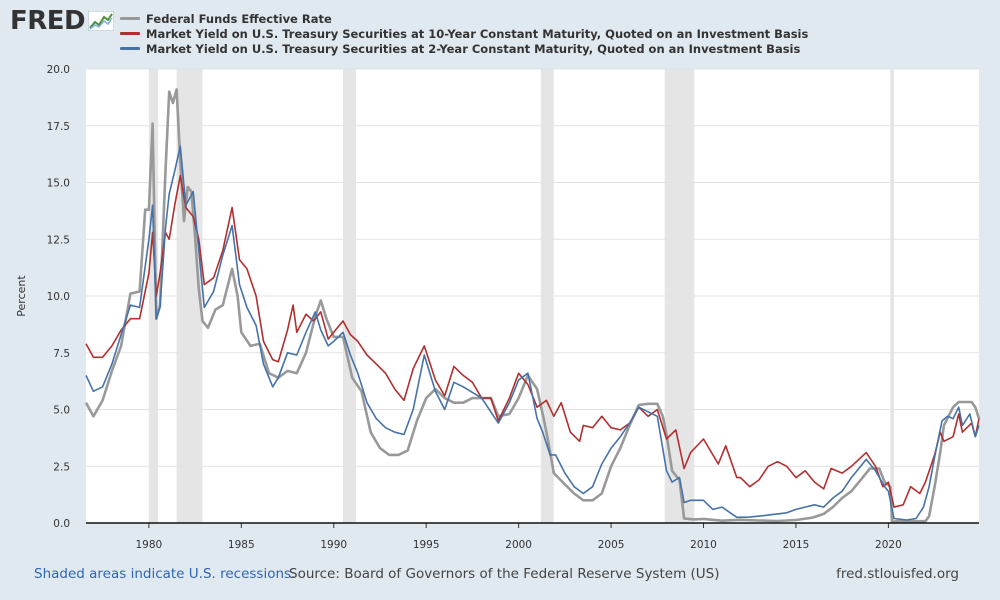 The height and width of the screenshot is (600, 1000). What do you see at coordinates (239, 18) in the screenshot?
I see `legend-label: Federal Funds Effective Rate` at bounding box center [239, 18].